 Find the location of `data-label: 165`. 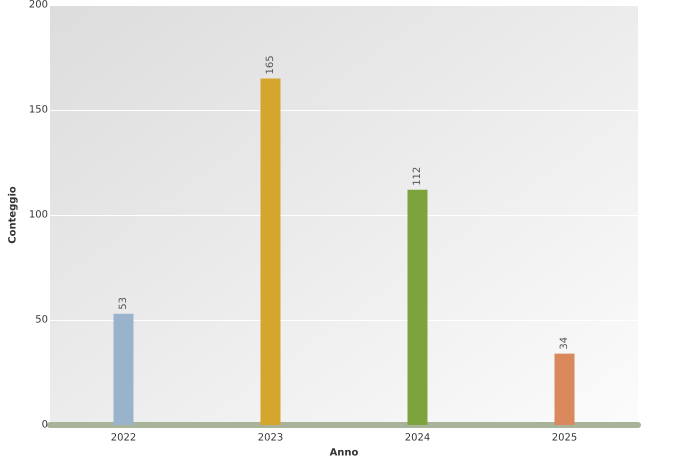

data-label: 165 is located at coordinates (270, 64).